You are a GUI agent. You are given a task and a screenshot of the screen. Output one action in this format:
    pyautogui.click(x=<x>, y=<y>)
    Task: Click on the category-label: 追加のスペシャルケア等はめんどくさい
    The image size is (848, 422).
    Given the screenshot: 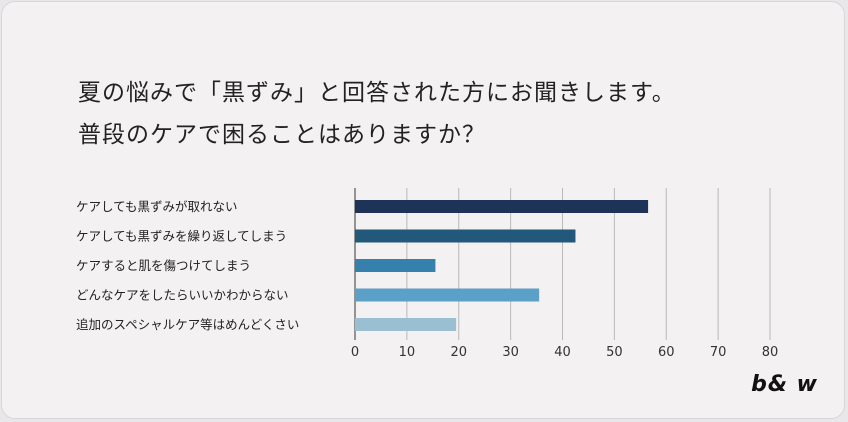 What is the action you would take?
    pyautogui.click(x=187, y=324)
    